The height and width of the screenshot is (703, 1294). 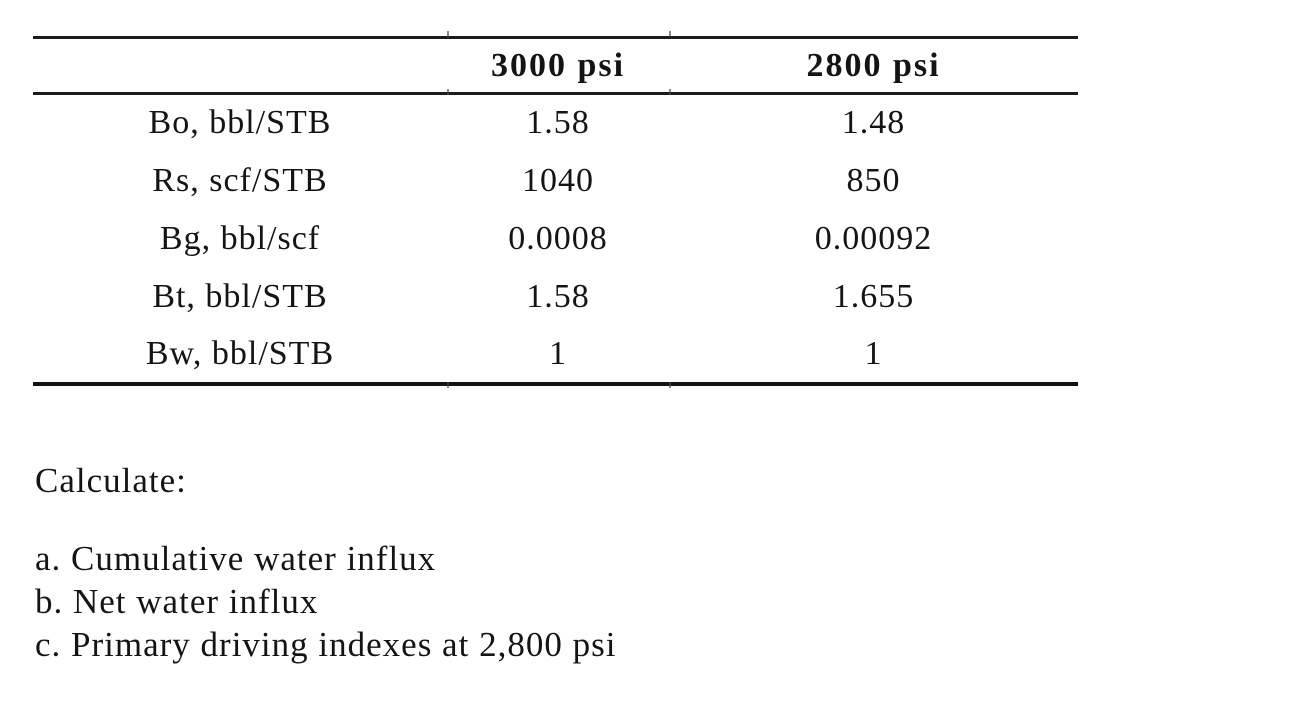 I want to click on row-label-rs: Rs, scf/STB, so click(x=240, y=180).